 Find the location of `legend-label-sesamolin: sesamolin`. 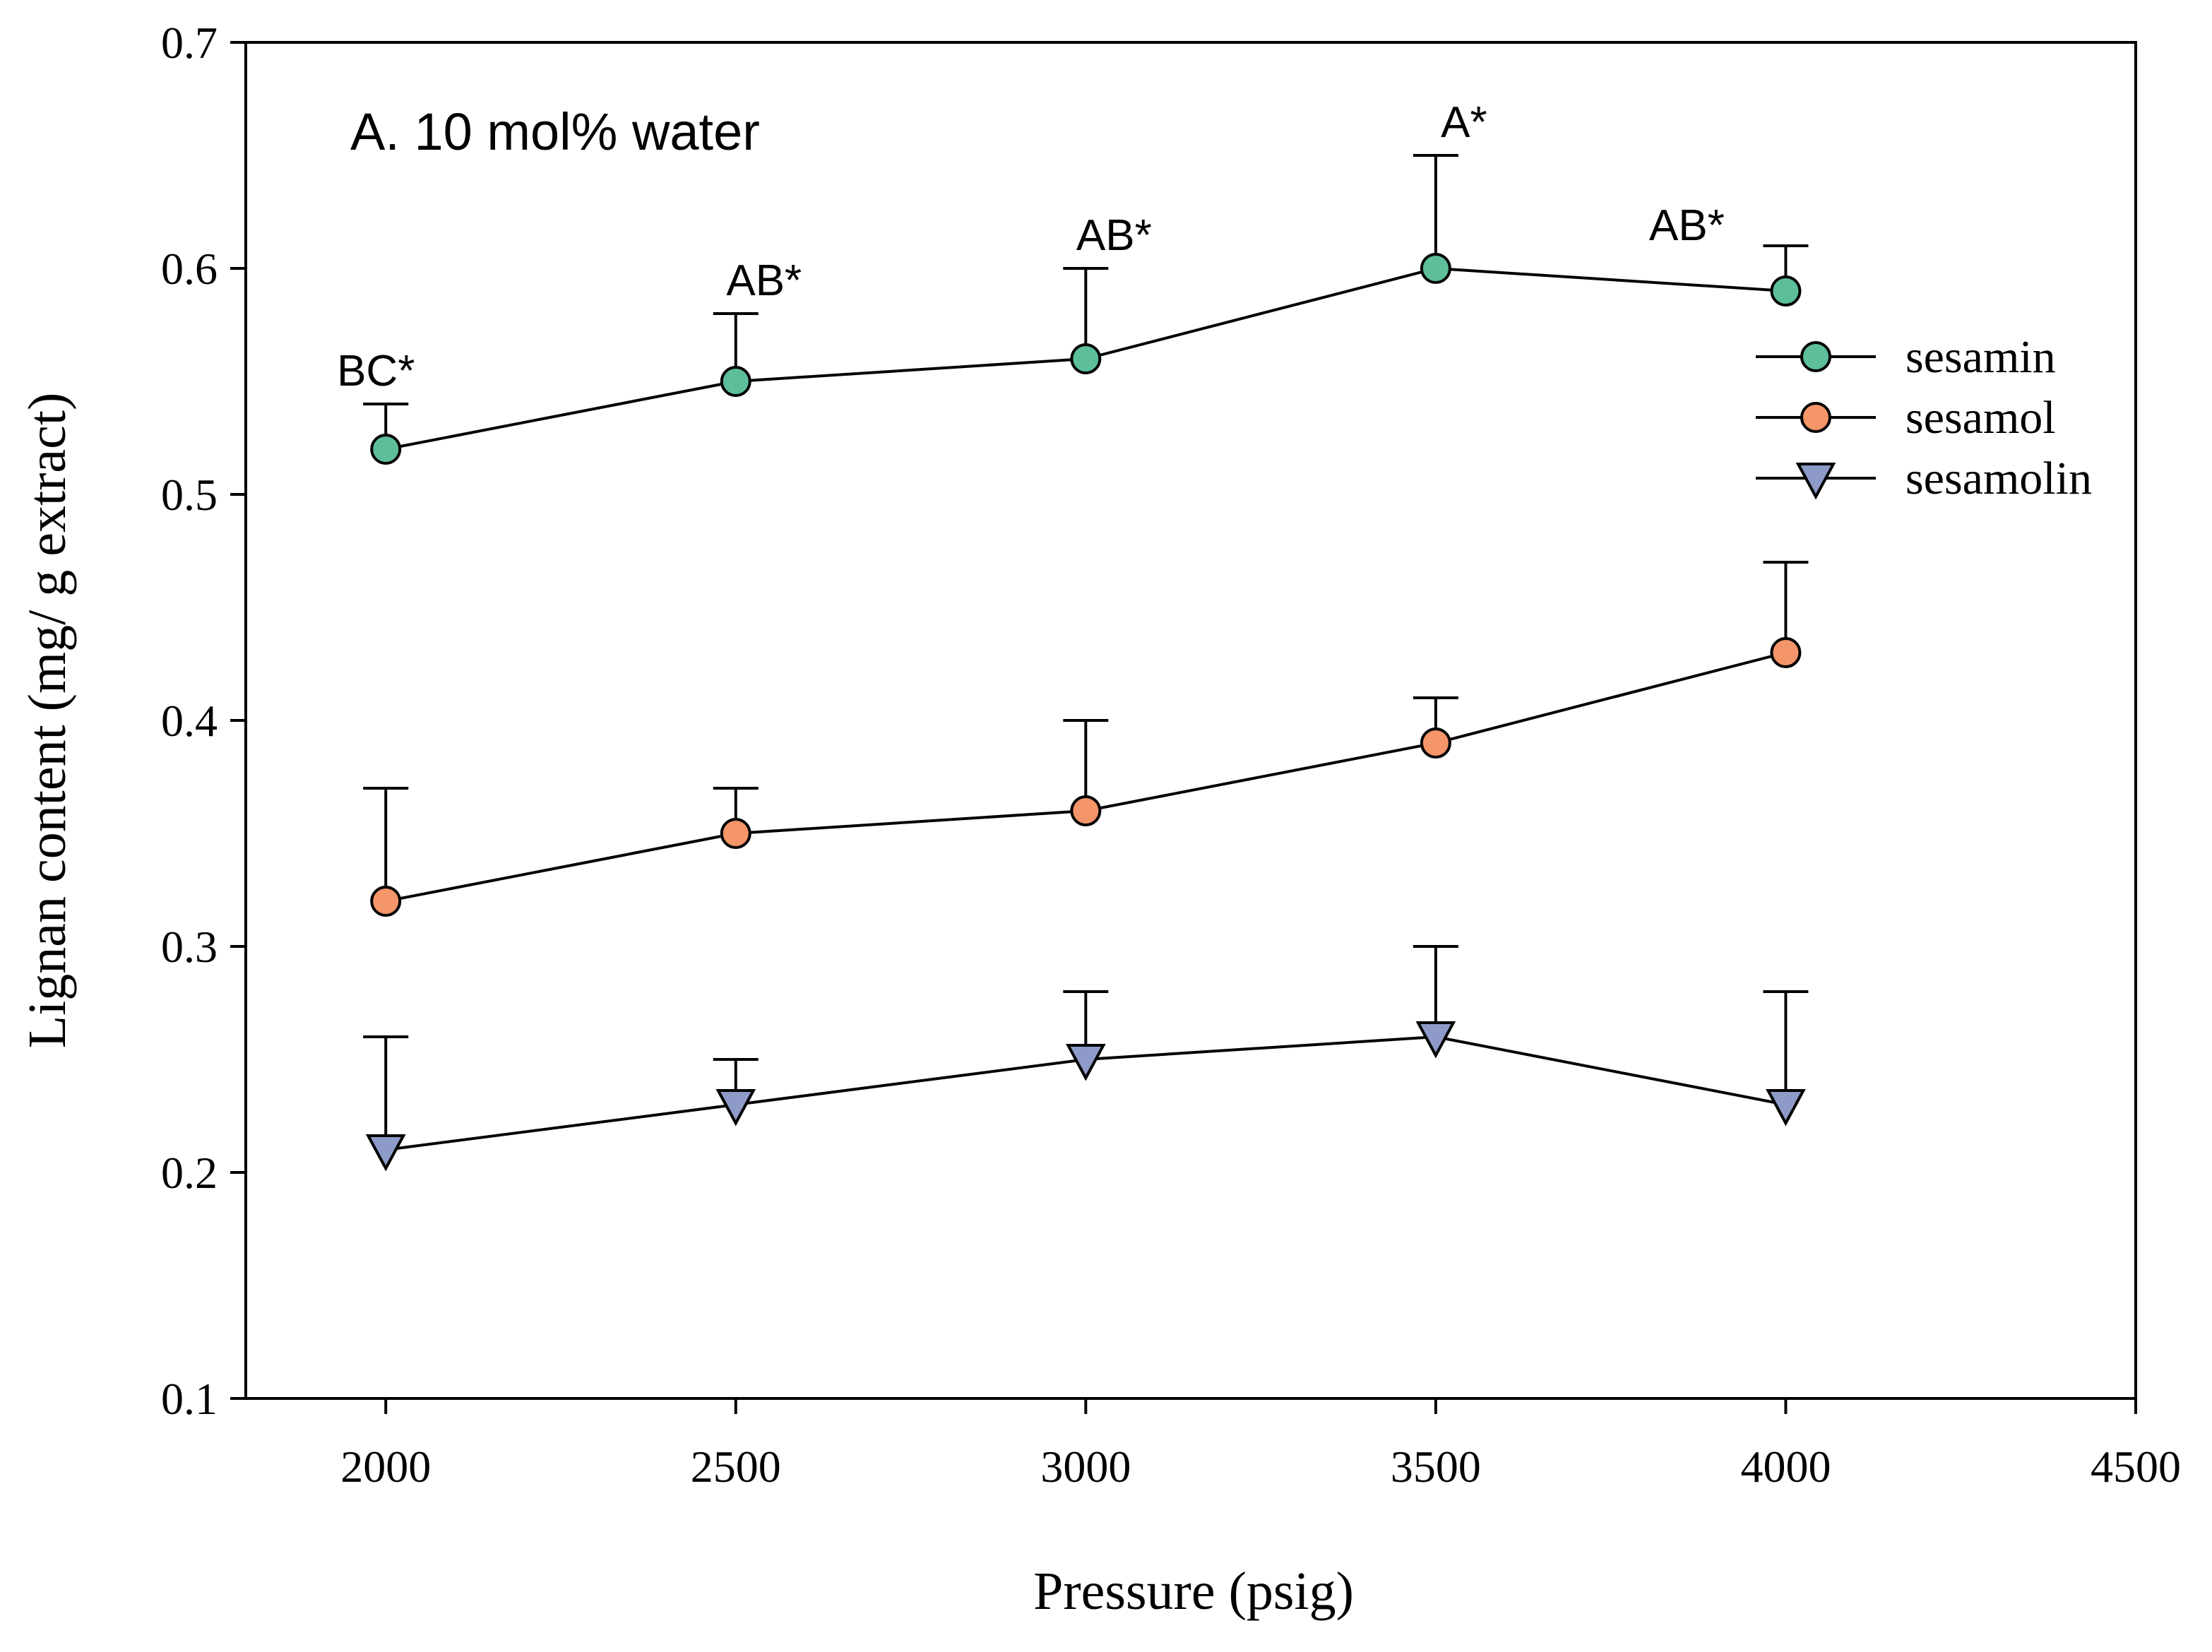

legend-label-sesamolin: sesamolin is located at coordinates (1998, 478).